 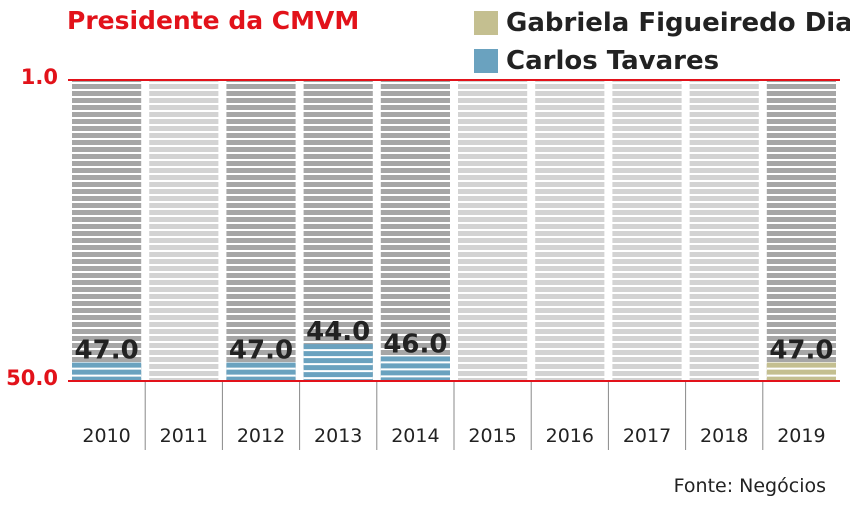 What do you see at coordinates (570, 436) in the screenshot?
I see `x-tick-label-2016: 2016` at bounding box center [570, 436].